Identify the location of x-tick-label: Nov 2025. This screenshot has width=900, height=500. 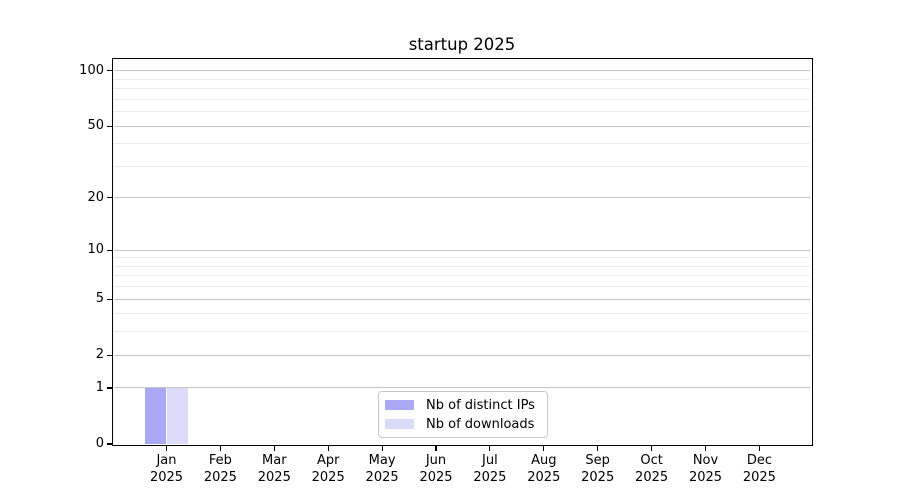
(706, 469).